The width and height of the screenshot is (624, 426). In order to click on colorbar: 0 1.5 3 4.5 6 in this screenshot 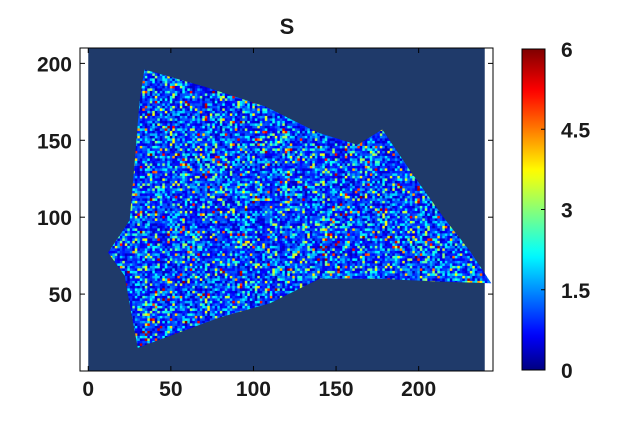, I will do `click(556, 211)`.